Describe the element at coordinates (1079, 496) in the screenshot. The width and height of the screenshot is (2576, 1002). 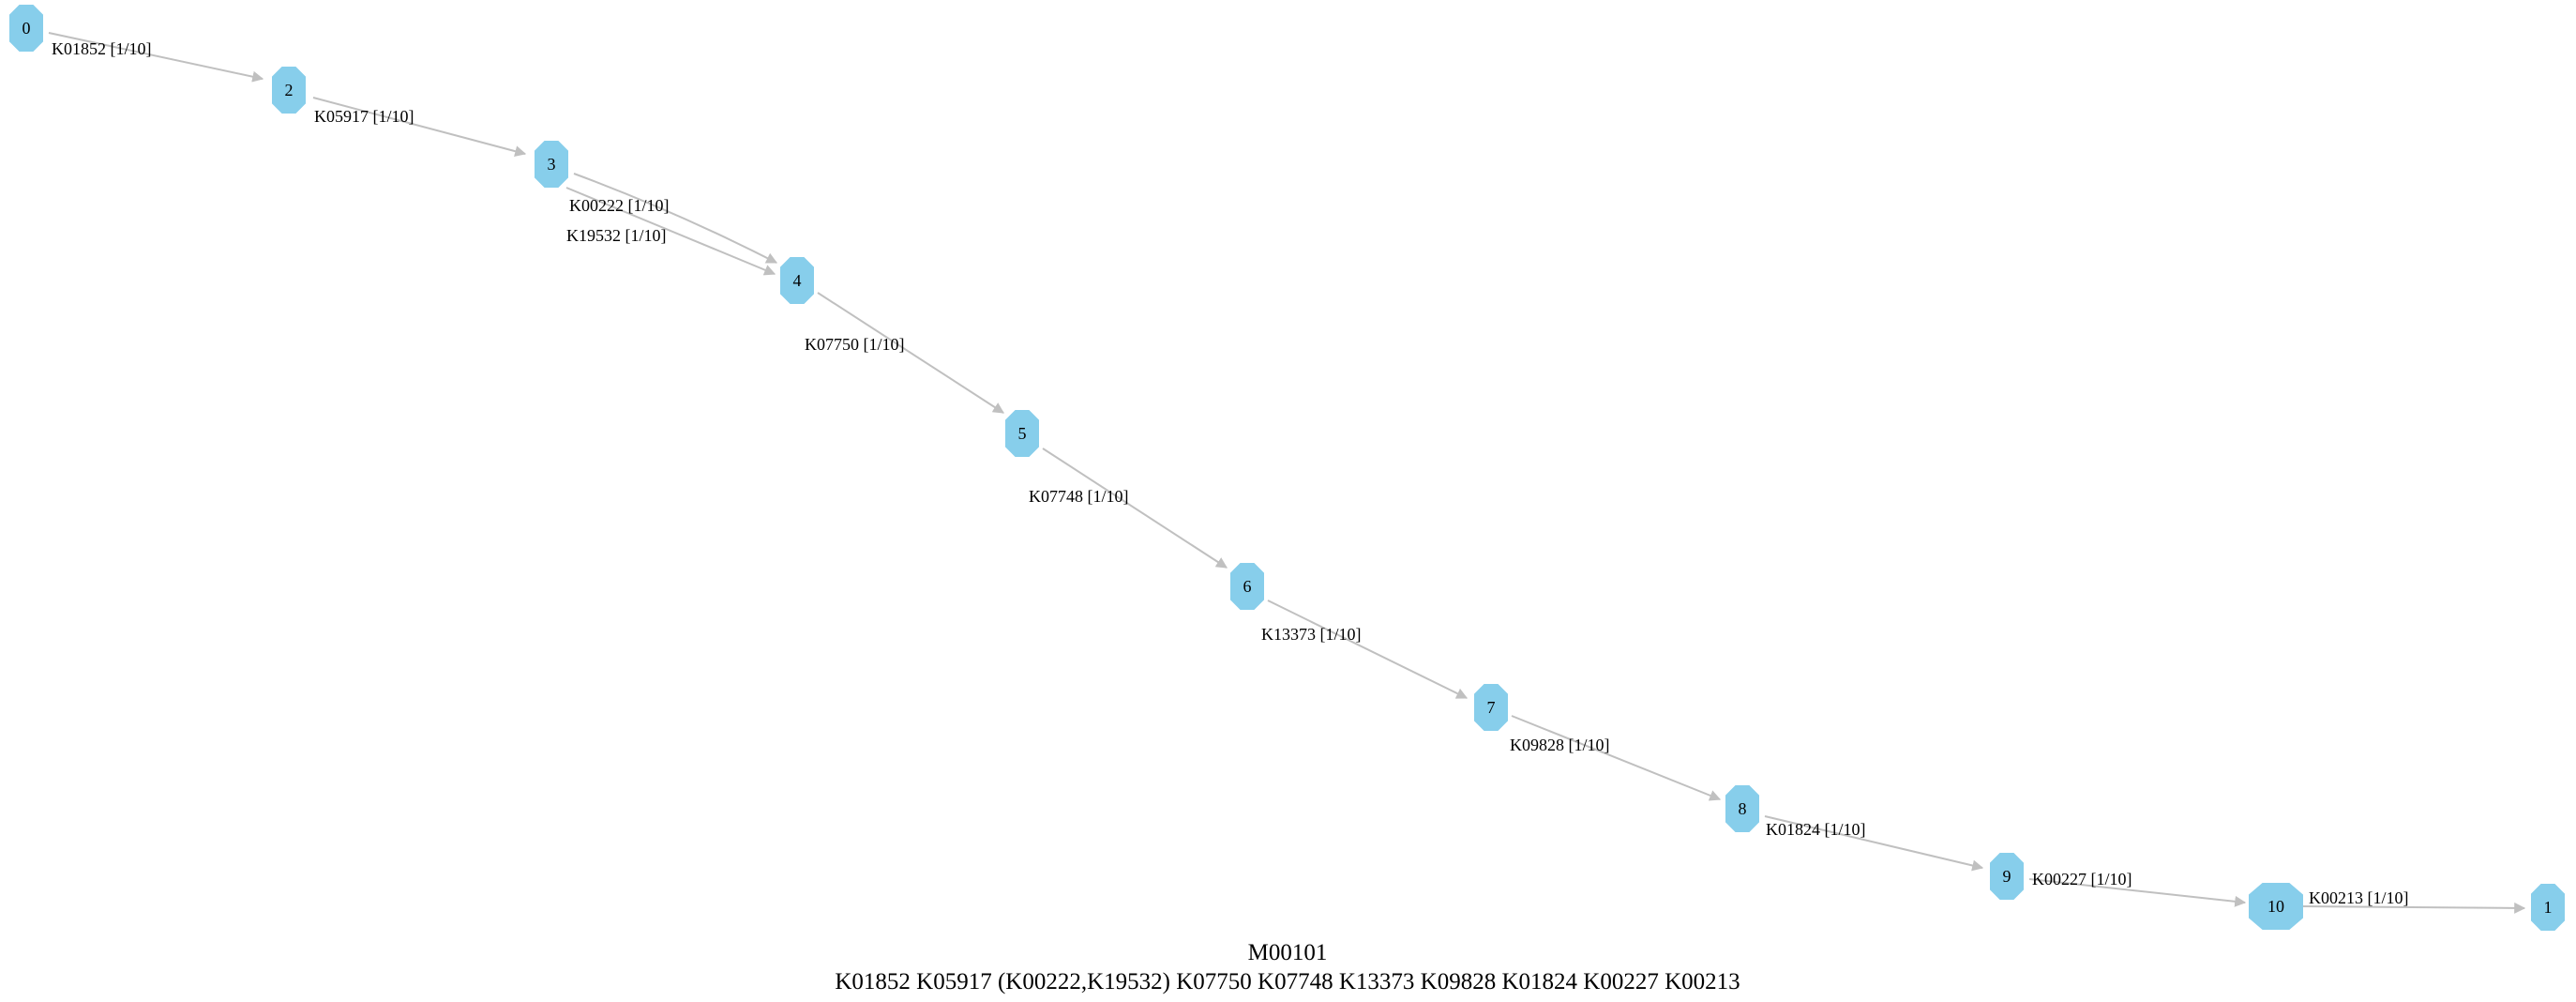
I see `edge-label-5-6: K07748 [1/10]` at that location.